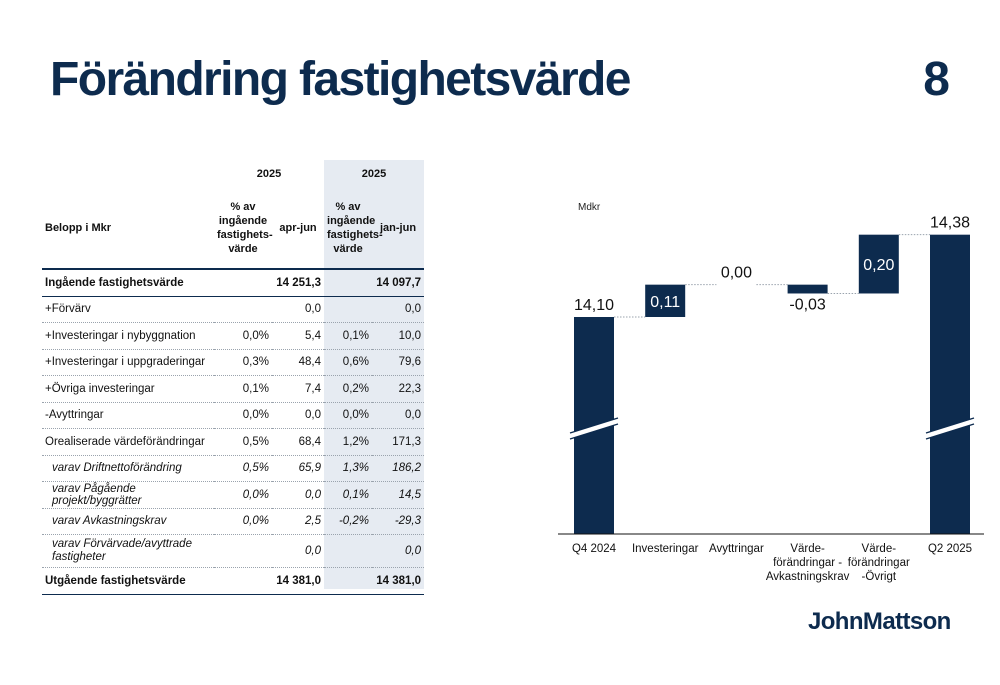  I want to click on category-label: Värde-förändringar -Övrigt, so click(879, 563).